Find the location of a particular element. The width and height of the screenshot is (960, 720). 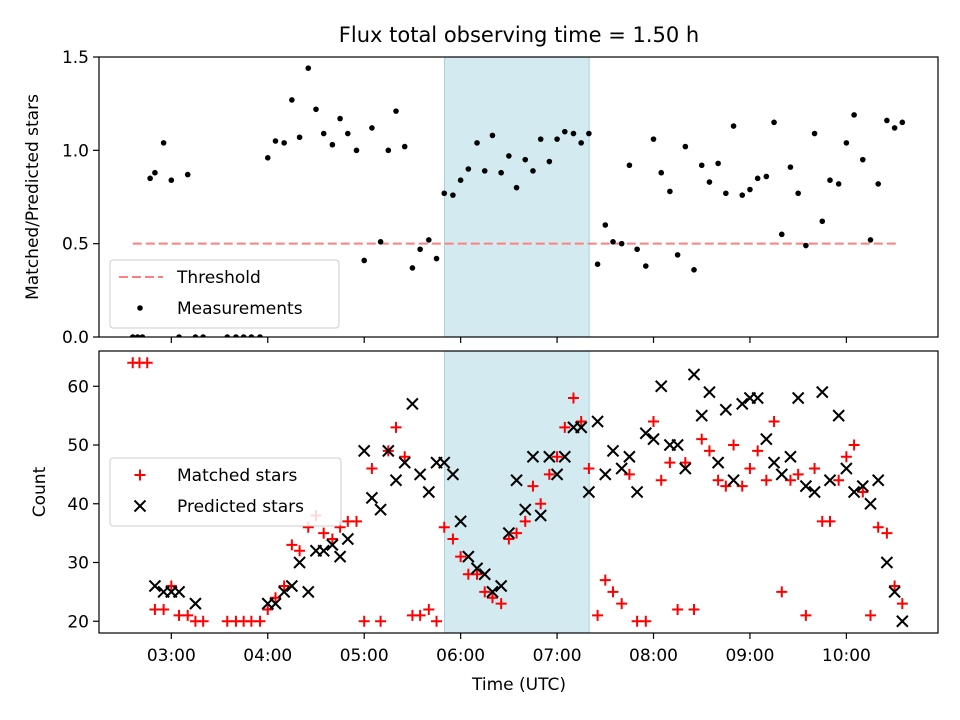

legend-entry-label: Threshold is located at coordinates (218, 278).